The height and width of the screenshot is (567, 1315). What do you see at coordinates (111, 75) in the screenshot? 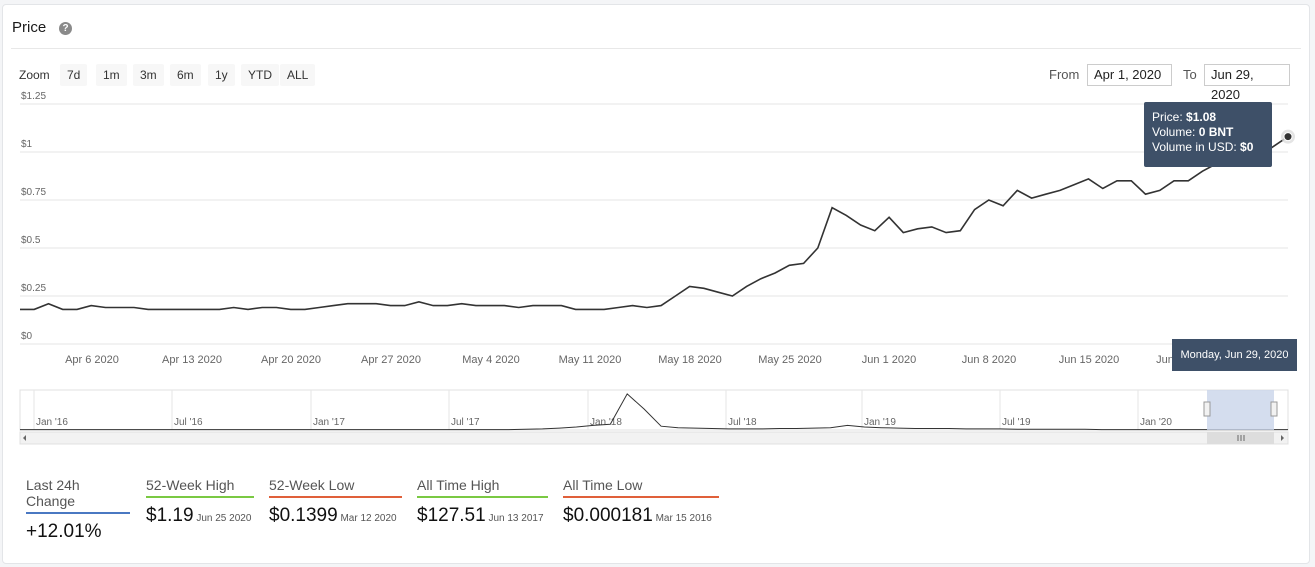
I see `zoom-button-1m: 1m` at bounding box center [111, 75].